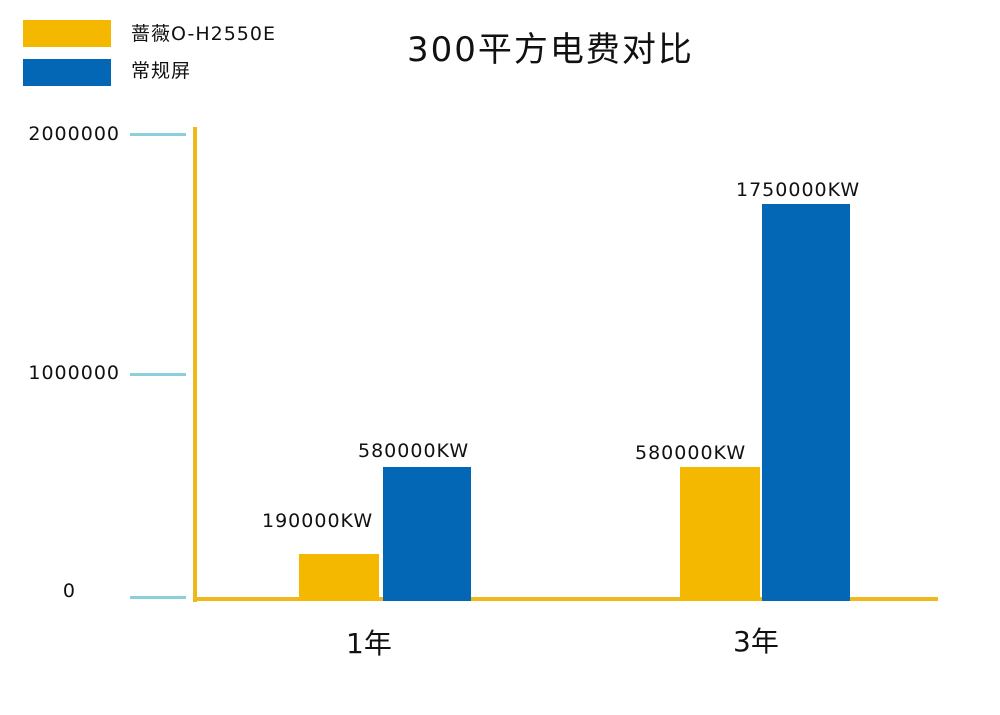  Describe the element at coordinates (756, 641) in the screenshot. I see `x-label-3yr: 3年` at that location.